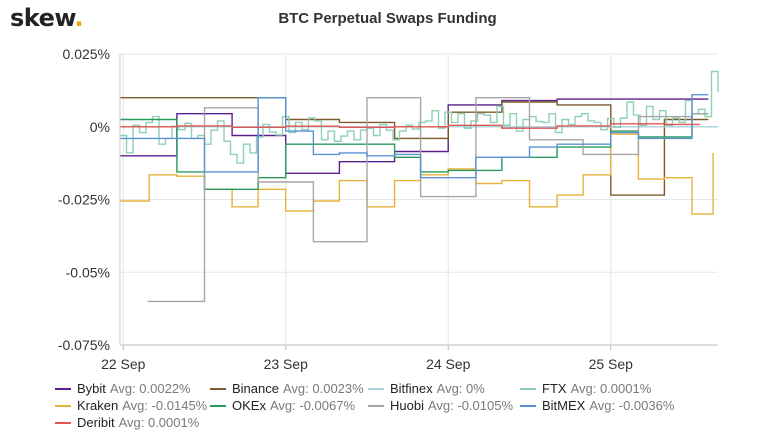 This screenshot has height=433, width=775. Describe the element at coordinates (407, 405) in the screenshot. I see `legend-series-name: Huobi` at that location.